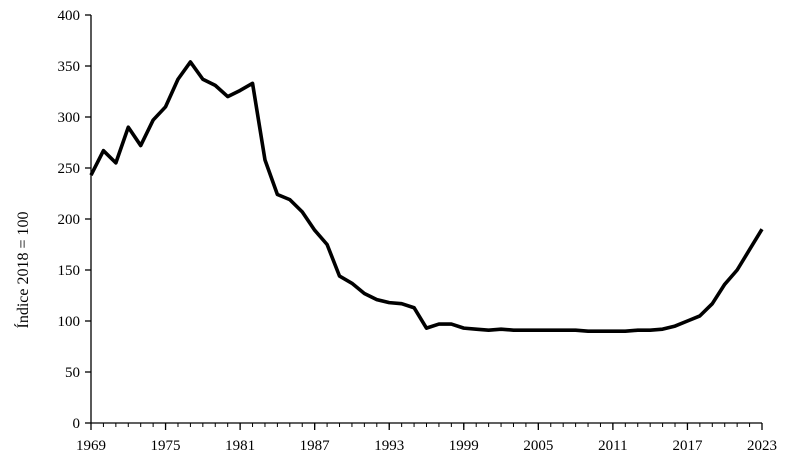  I want to click on y-axis: 0 50 100 150 200 250 300 350 400, so click(75, 220).